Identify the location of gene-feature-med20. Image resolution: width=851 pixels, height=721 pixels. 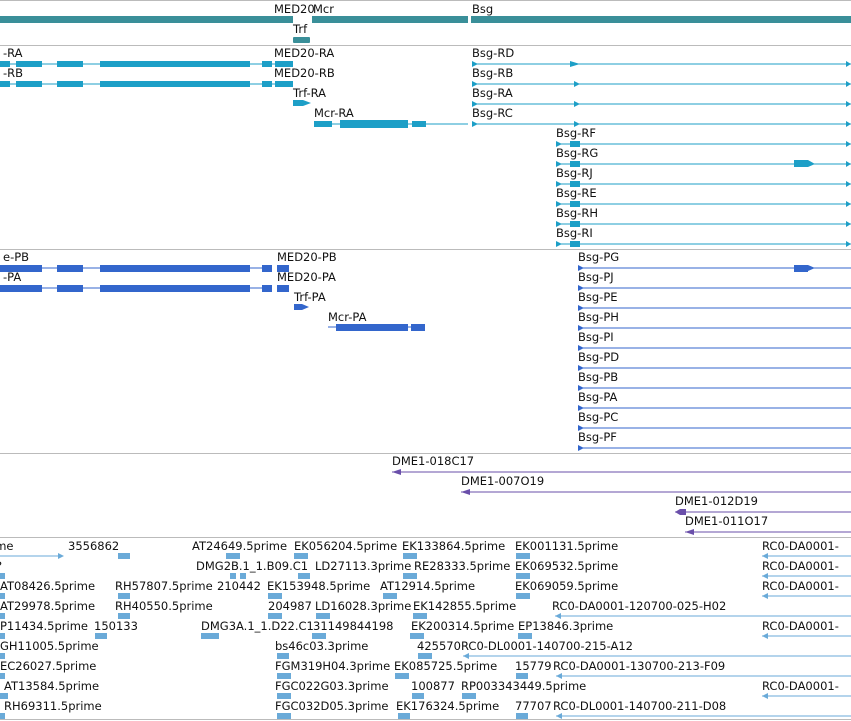
(146, 19).